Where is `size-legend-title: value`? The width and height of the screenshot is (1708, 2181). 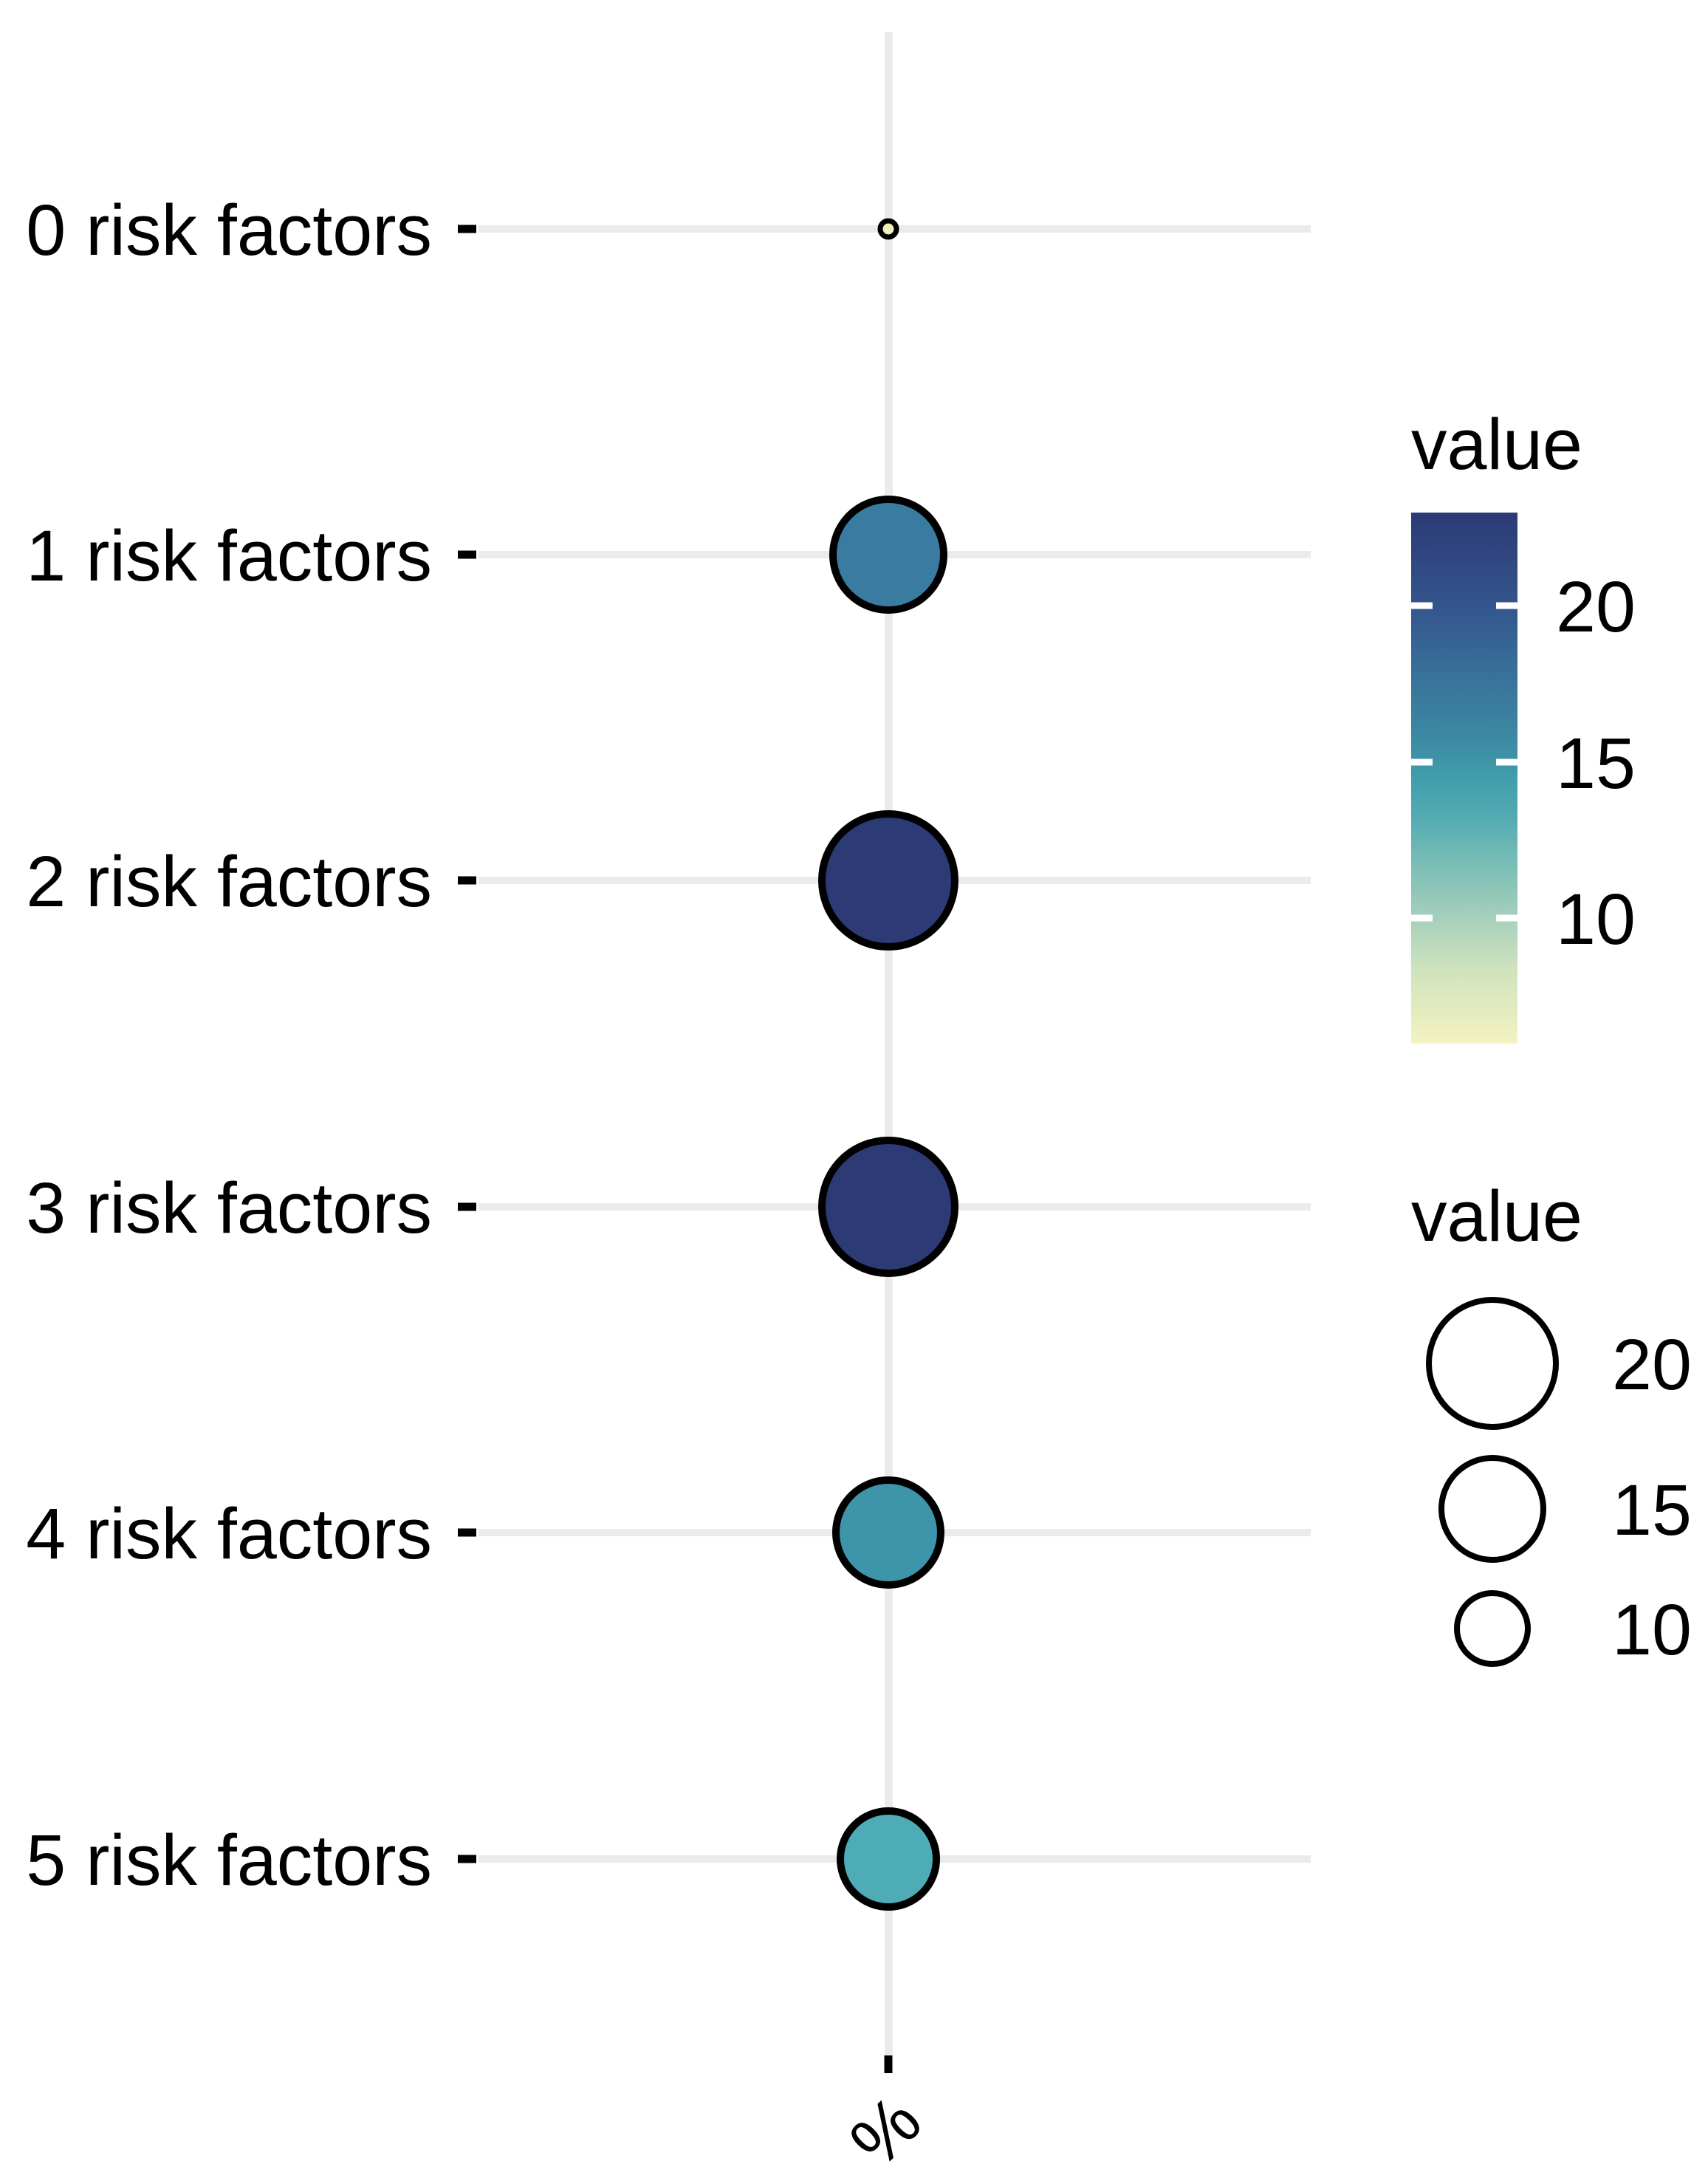
size-legend-title: value is located at coordinates (1497, 1216).